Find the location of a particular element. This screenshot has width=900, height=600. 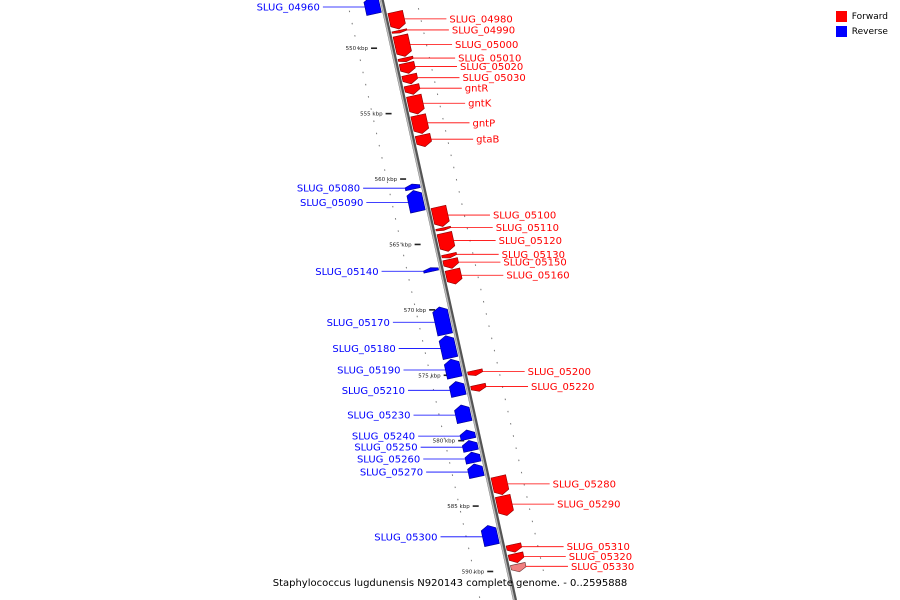

gene-label: gntP is located at coordinates (483, 123).